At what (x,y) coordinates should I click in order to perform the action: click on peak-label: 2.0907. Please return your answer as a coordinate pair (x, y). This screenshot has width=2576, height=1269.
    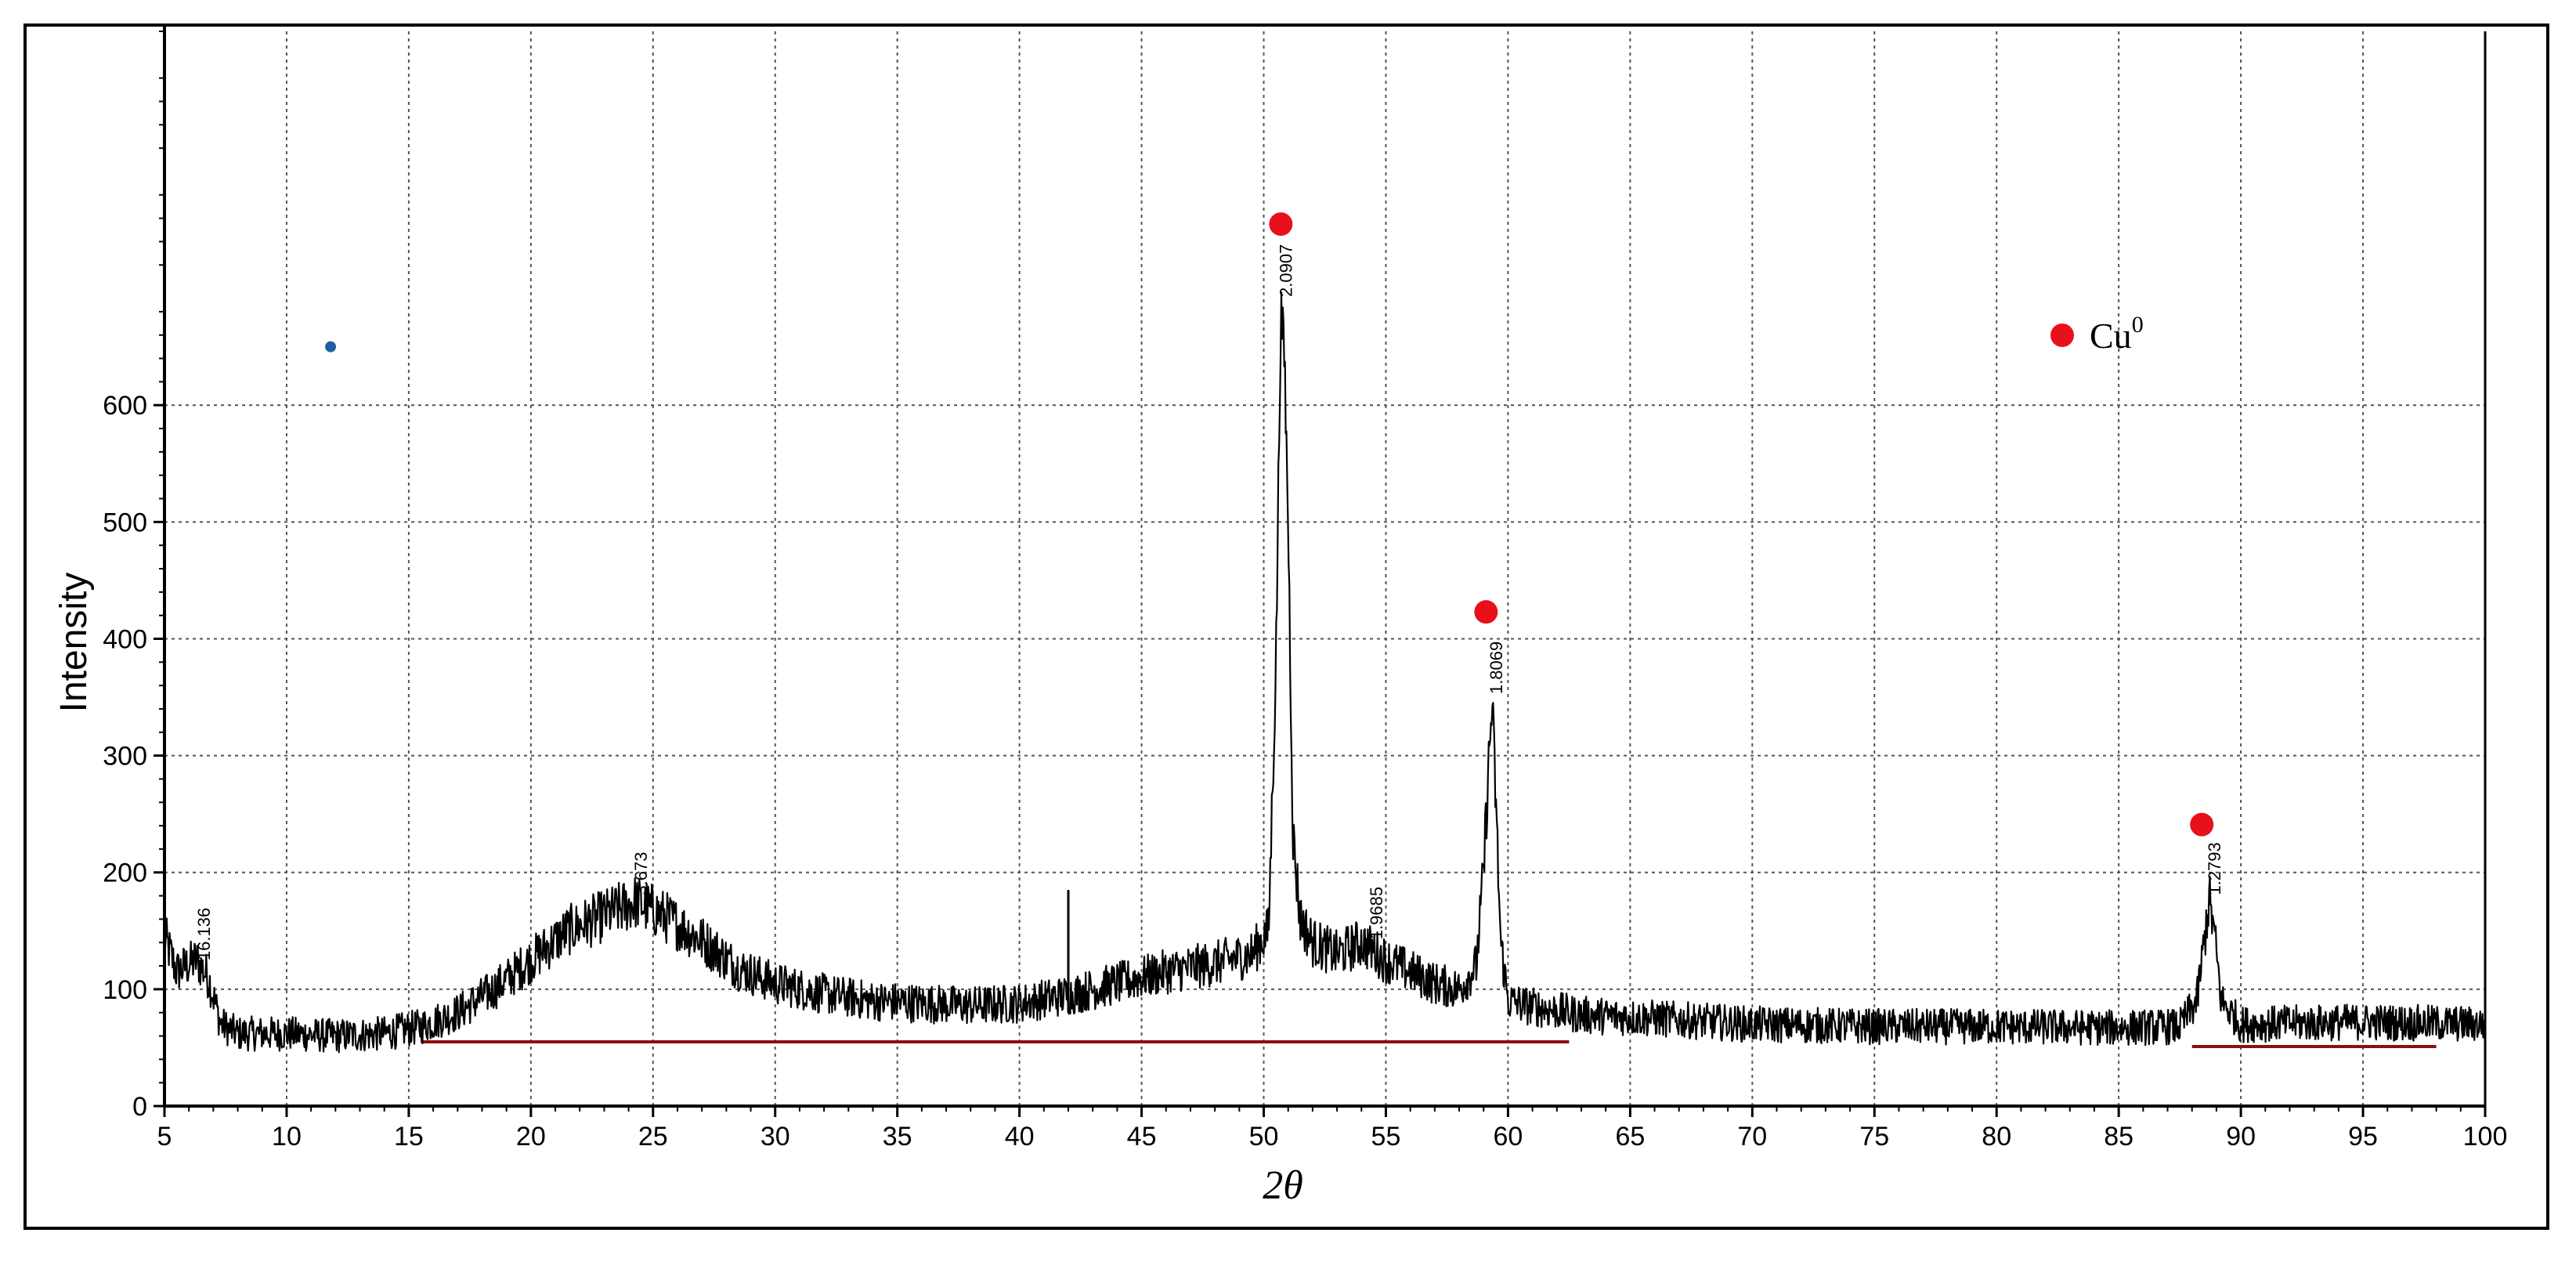
    Looking at the image, I should click on (1286, 270).